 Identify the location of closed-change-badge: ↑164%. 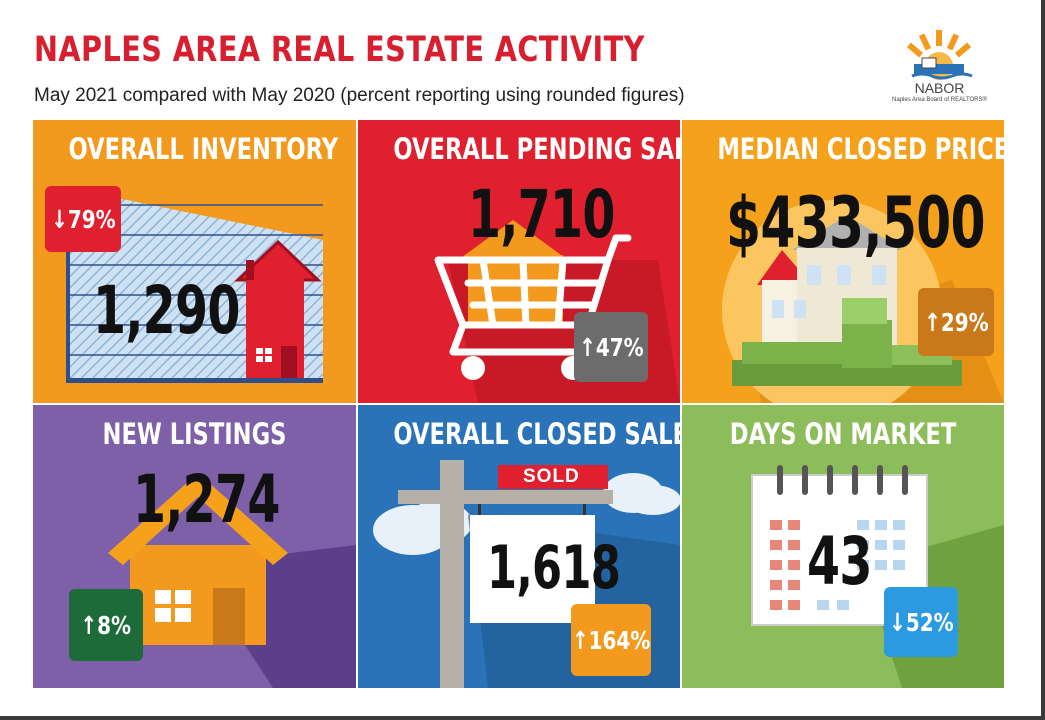
(611, 640).